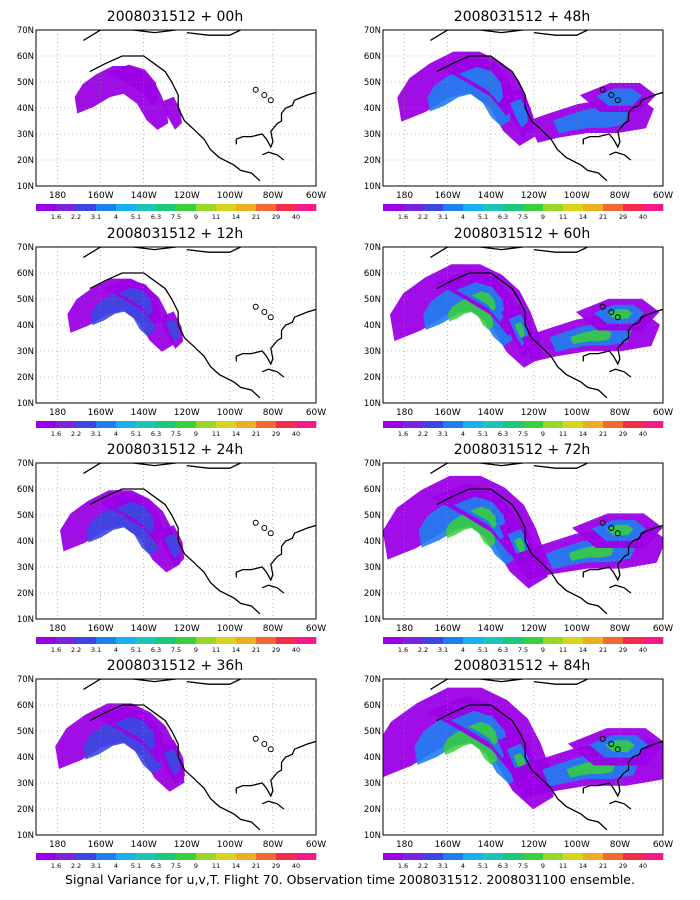 Image resolution: width=700 pixels, height=900 pixels. What do you see at coordinates (76, 217) in the screenshot?
I see `colorbar-label: 2.2` at bounding box center [76, 217].